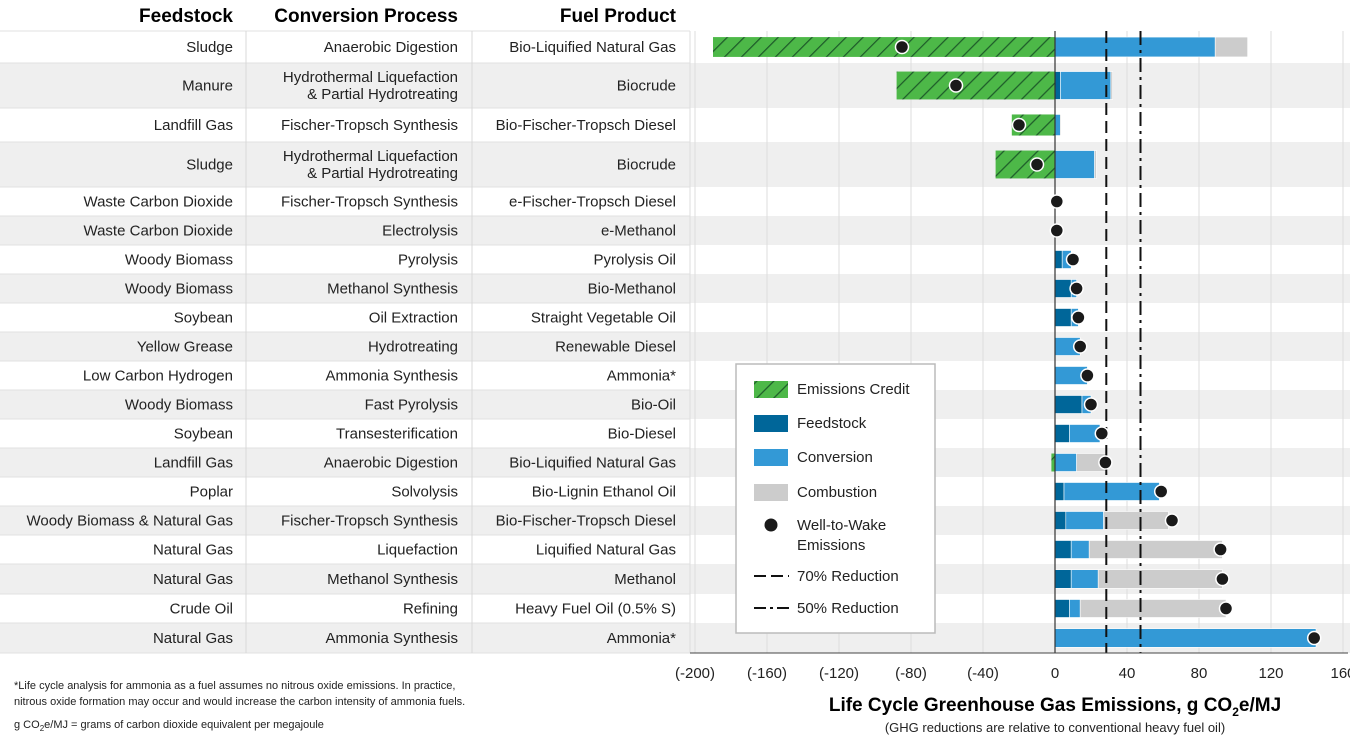  Describe the element at coordinates (1055, 673) in the screenshot. I see `x-tick-label: 0` at that location.